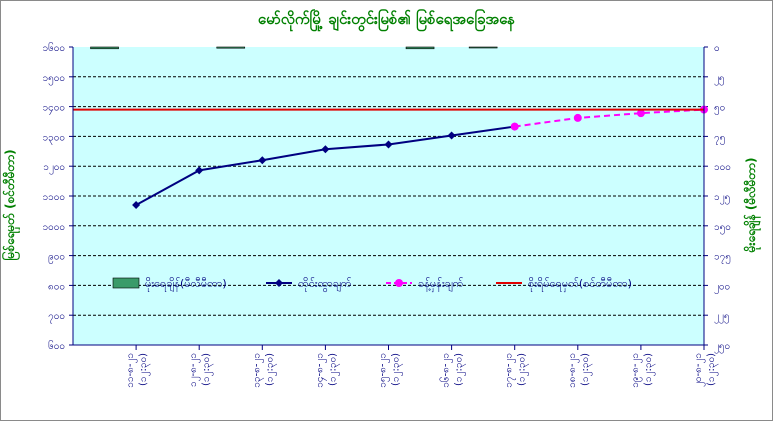 This screenshot has width=773, height=421. What do you see at coordinates (257, 370) in the screenshot?
I see `x-tick-date-label: ၁၃-၈-၂၁` at bounding box center [257, 370].